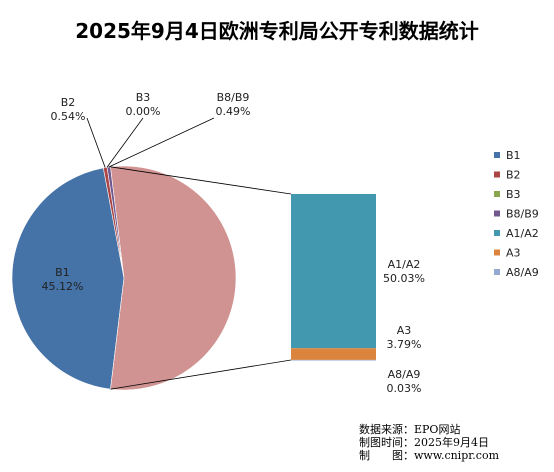 The image size is (554, 472). I want to click on pie-slice-a, so click(173, 278).